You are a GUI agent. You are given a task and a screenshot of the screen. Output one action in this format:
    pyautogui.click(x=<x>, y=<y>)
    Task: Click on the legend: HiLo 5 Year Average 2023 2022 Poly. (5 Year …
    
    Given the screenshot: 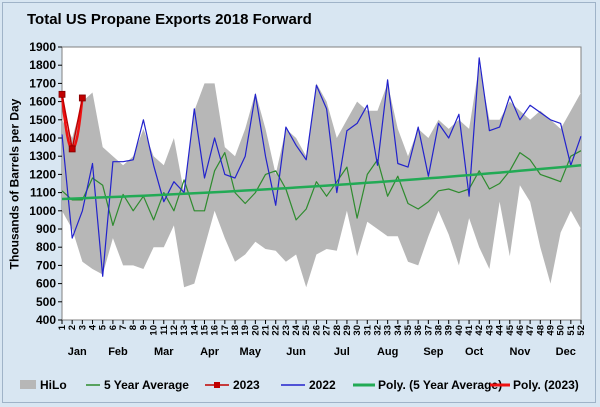 What is the action you would take?
    pyautogui.click(x=299, y=385)
    